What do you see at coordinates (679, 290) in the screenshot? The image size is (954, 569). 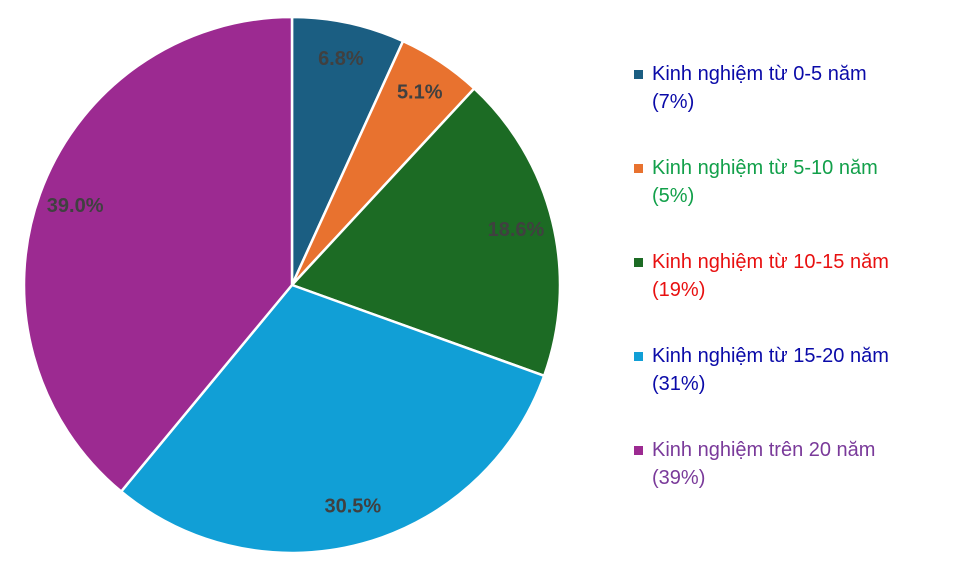 I see `legend-label: (19%)` at bounding box center [679, 290].